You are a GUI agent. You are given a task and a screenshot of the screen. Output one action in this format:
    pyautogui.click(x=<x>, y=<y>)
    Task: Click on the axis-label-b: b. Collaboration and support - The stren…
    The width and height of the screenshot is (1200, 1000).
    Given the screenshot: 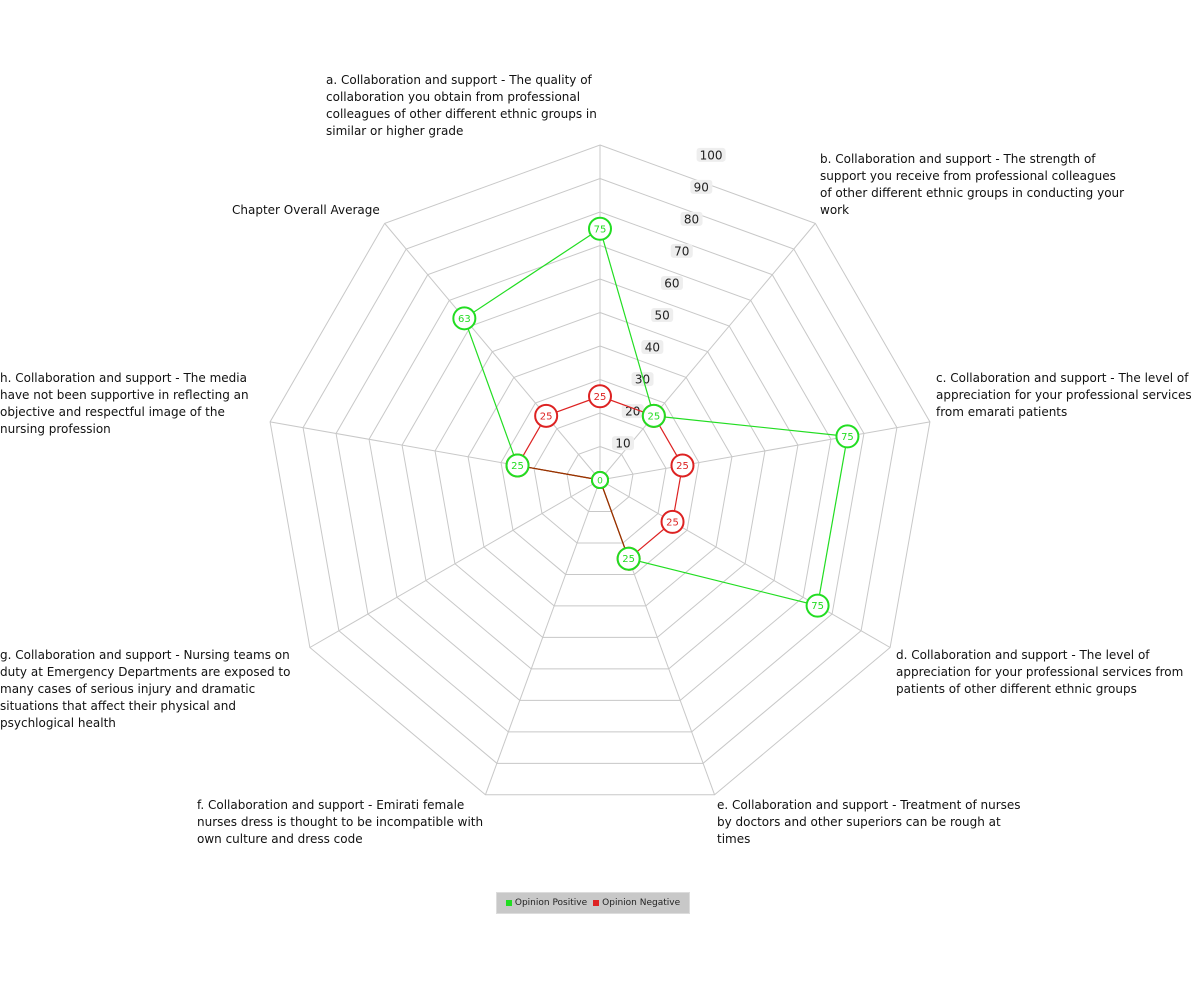 What is the action you would take?
    pyautogui.click(x=972, y=184)
    